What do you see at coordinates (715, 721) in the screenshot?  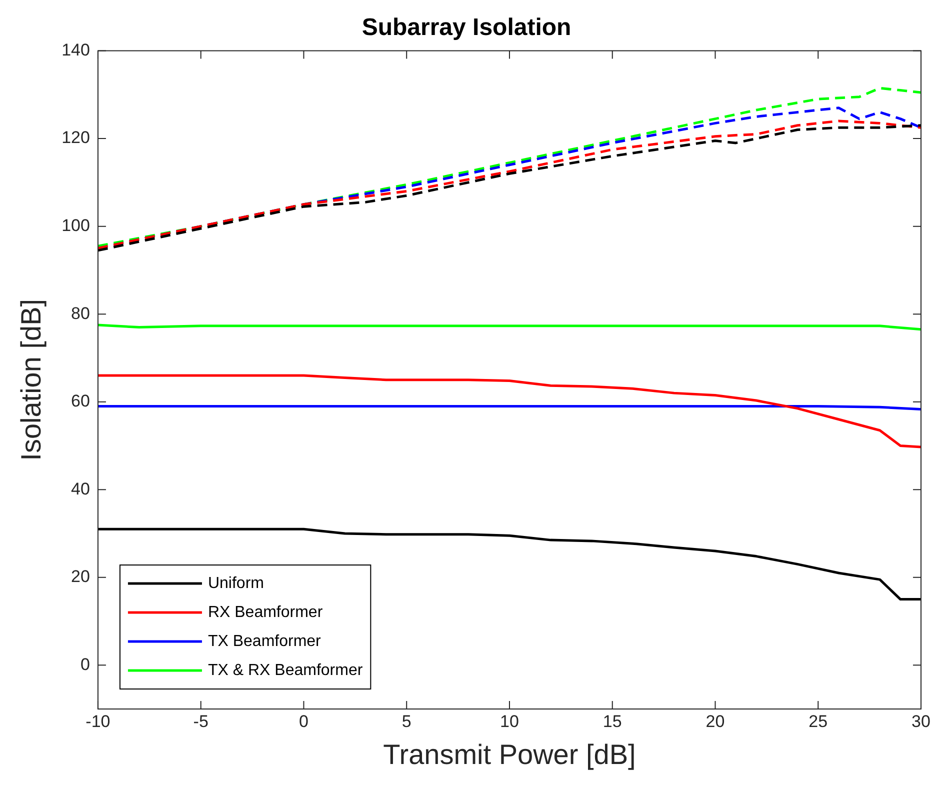 I see `x-tick-label: 20` at bounding box center [715, 721].